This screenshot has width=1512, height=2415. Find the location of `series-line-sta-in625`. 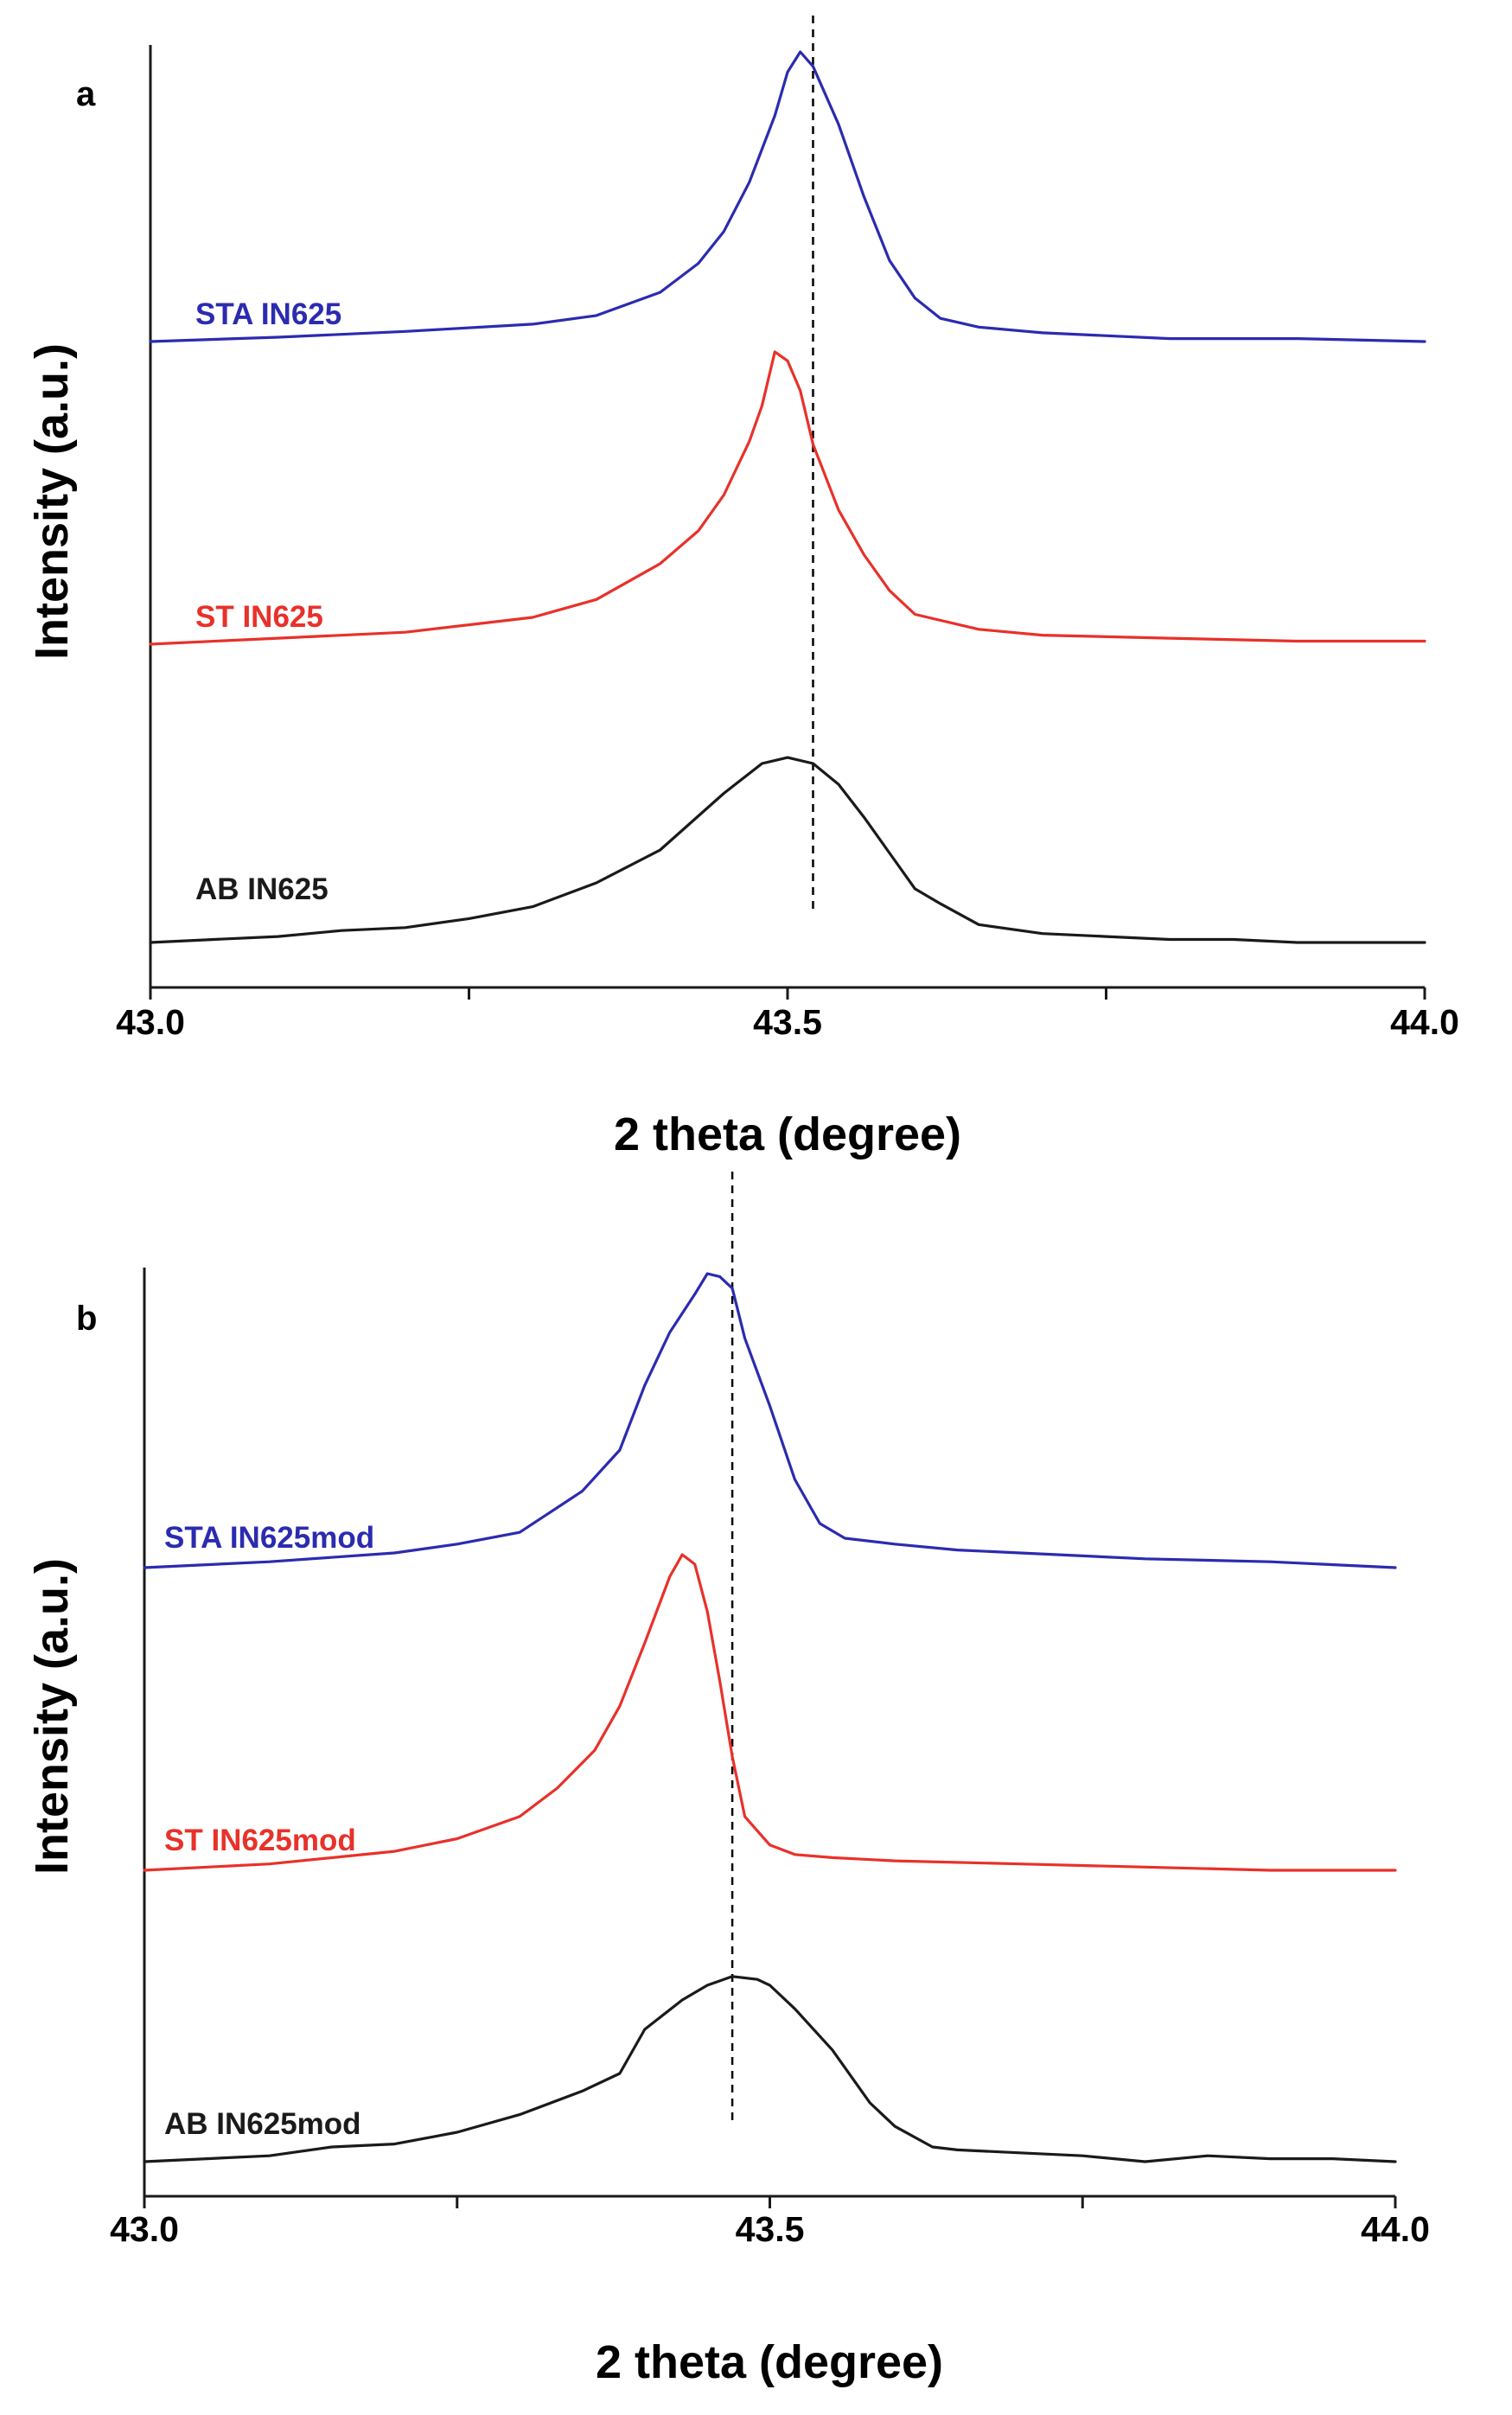

series-line-sta-in625 is located at coordinates (788, 196).